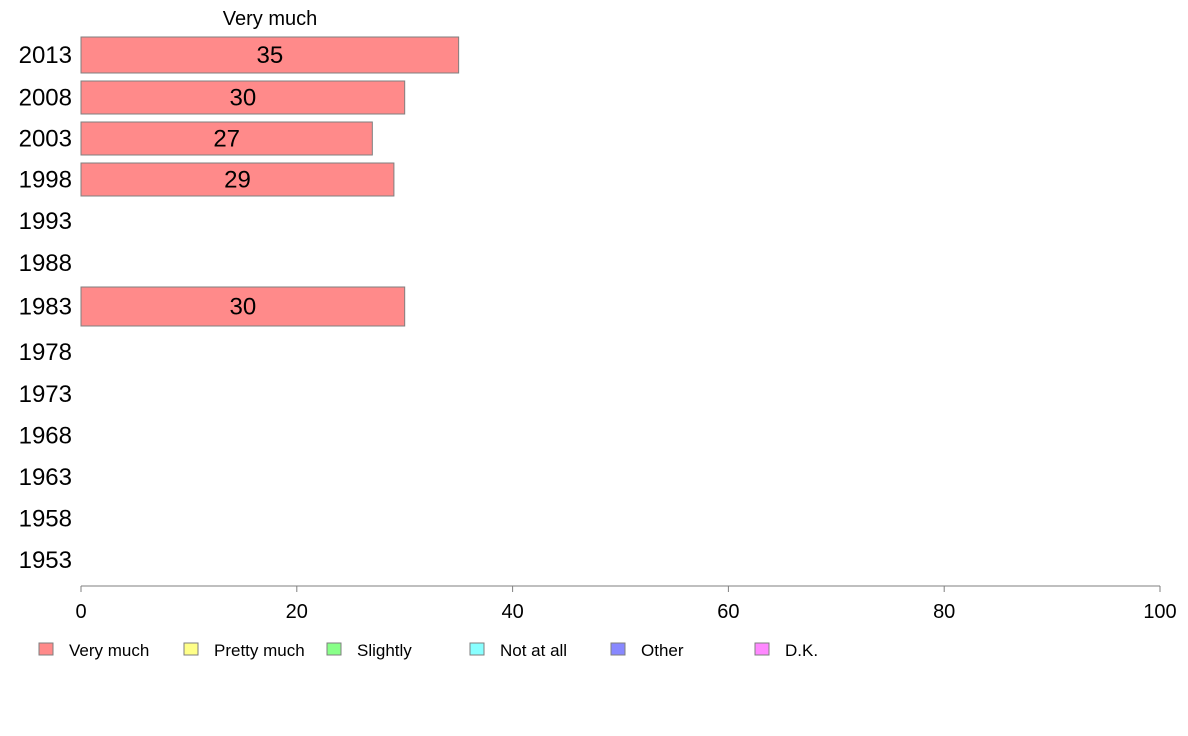  I want to click on bar-value-label: 35, so click(269, 55).